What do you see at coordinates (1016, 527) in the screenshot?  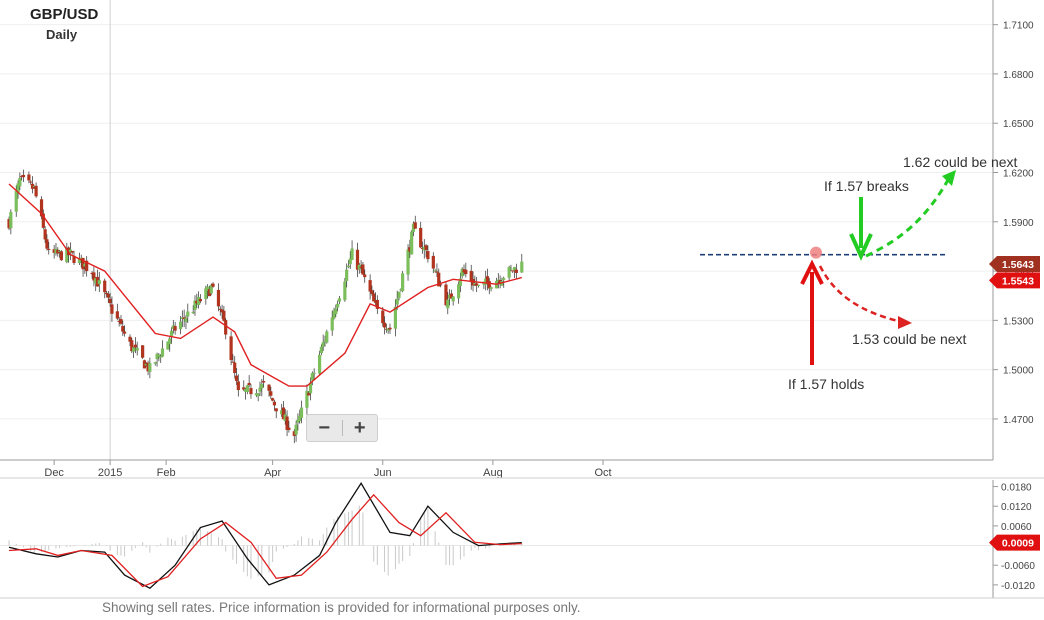 I see `ind-y-tick-label: 0.0060` at bounding box center [1016, 527].